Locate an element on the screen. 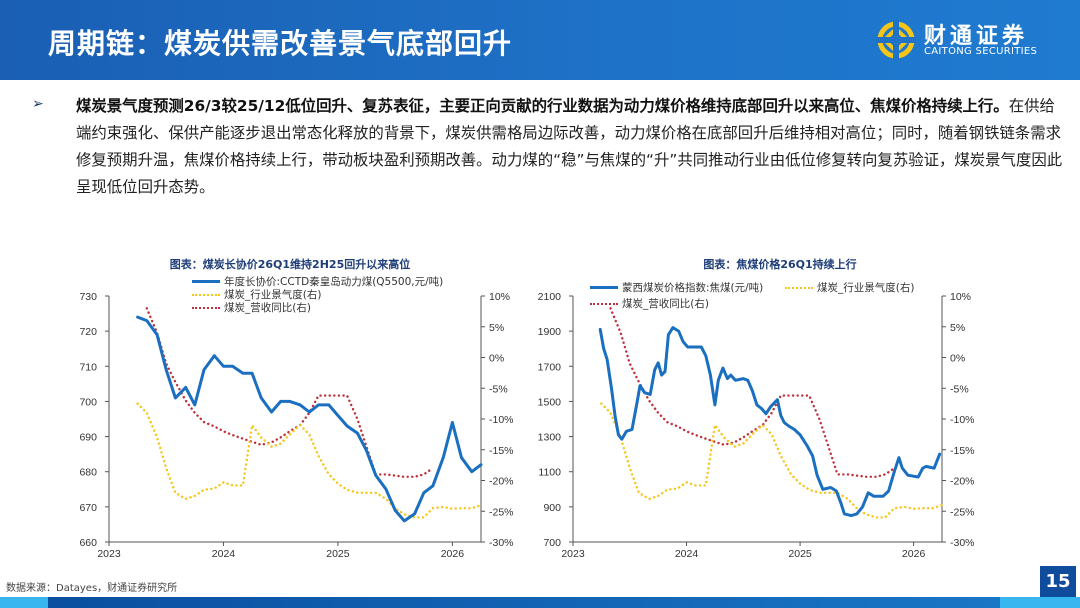 This screenshot has width=1080, height=608. y-tick-label-left: 1900 is located at coordinates (550, 332).